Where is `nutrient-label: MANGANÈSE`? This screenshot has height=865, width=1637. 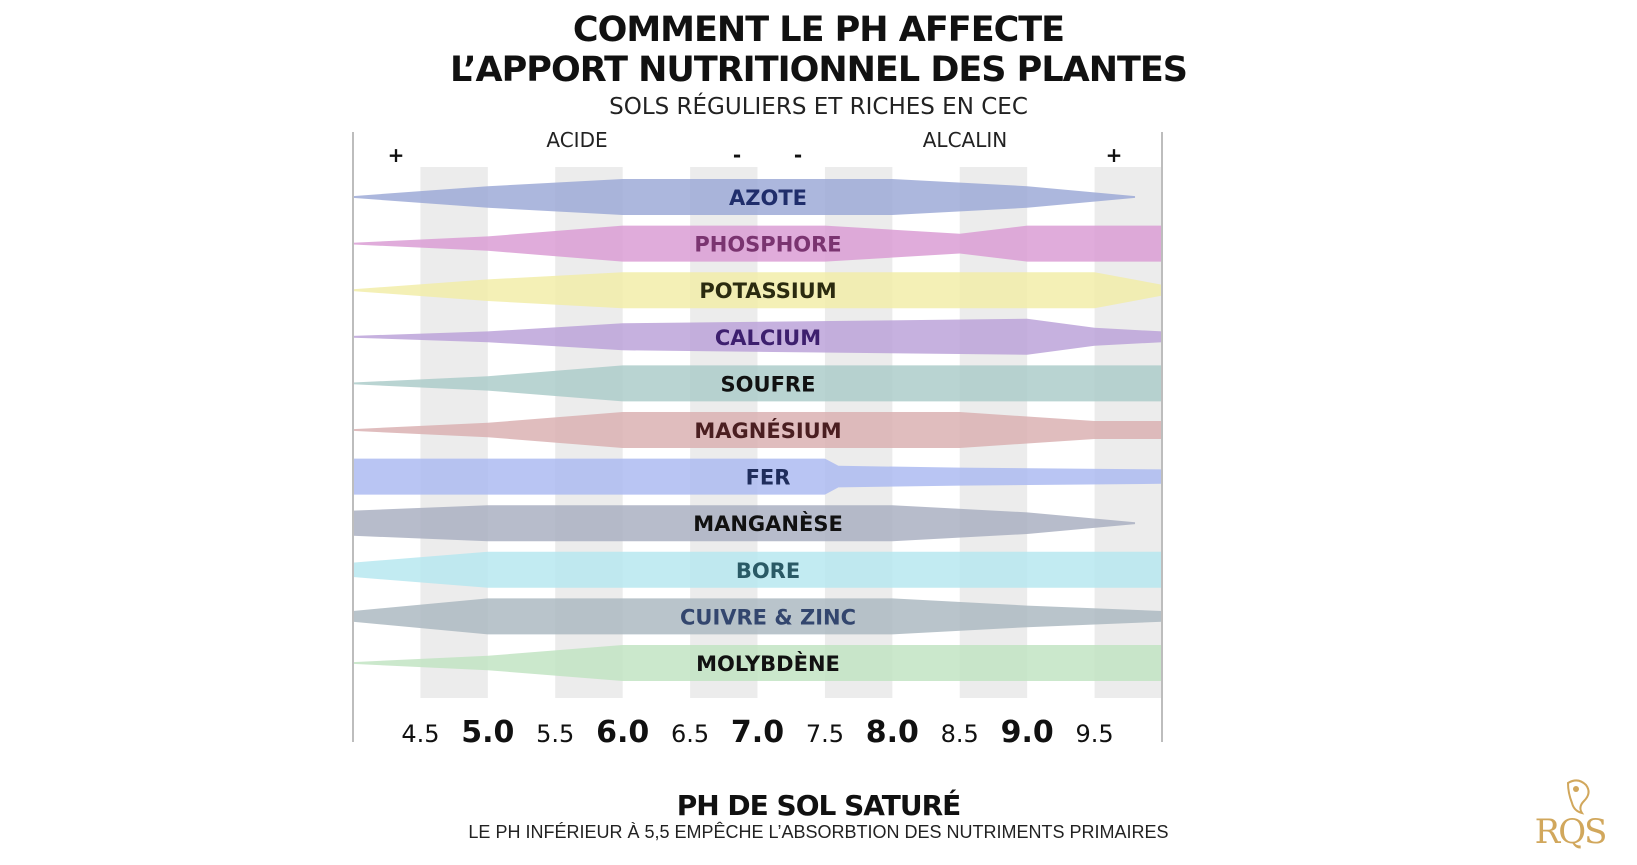 nutrient-label: MANGANÈSE is located at coordinates (768, 523).